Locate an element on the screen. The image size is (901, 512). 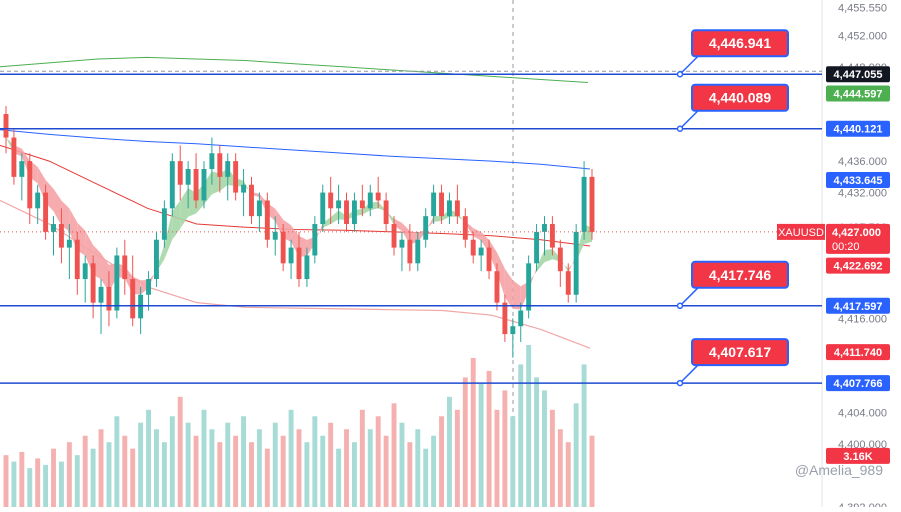
current-price-label: 4,427.000 is located at coordinates (856, 233).